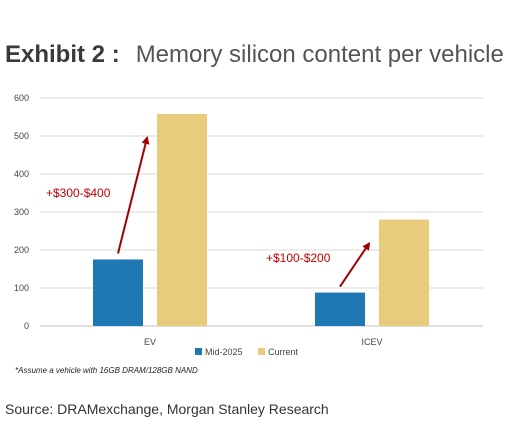 The width and height of the screenshot is (517, 434). I want to click on y-tick-label: 0, so click(26, 326).